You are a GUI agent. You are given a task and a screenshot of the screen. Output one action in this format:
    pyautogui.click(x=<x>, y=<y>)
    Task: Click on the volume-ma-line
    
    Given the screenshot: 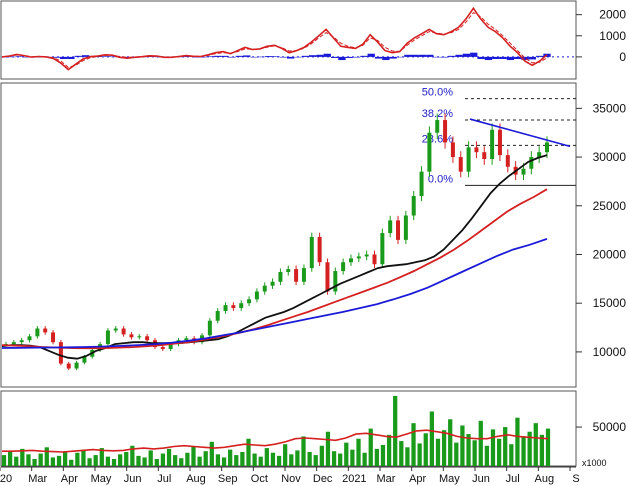 What is the action you would take?
    pyautogui.click(x=275, y=441)
    